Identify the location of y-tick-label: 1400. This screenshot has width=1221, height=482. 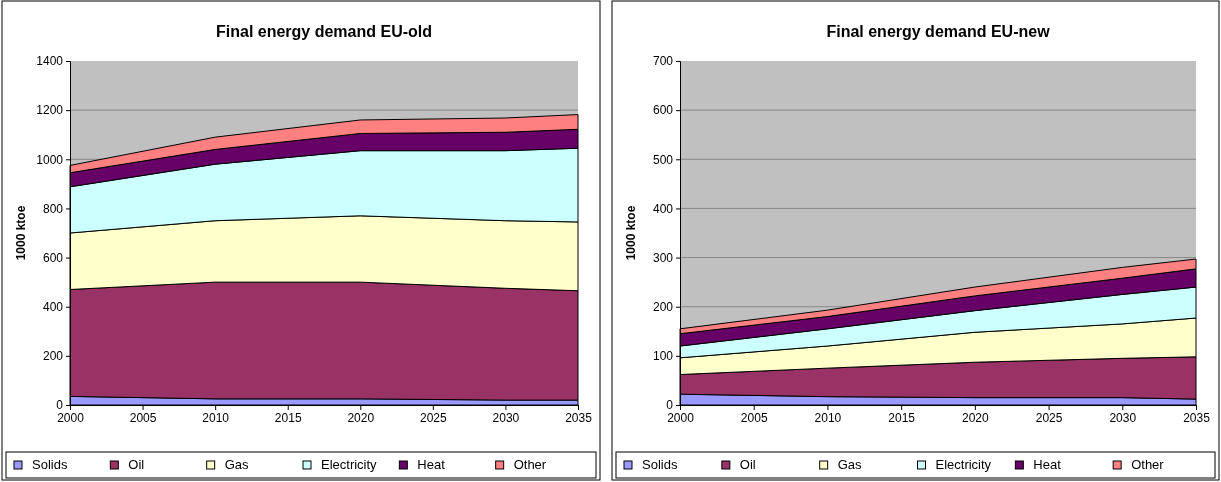
(50, 61).